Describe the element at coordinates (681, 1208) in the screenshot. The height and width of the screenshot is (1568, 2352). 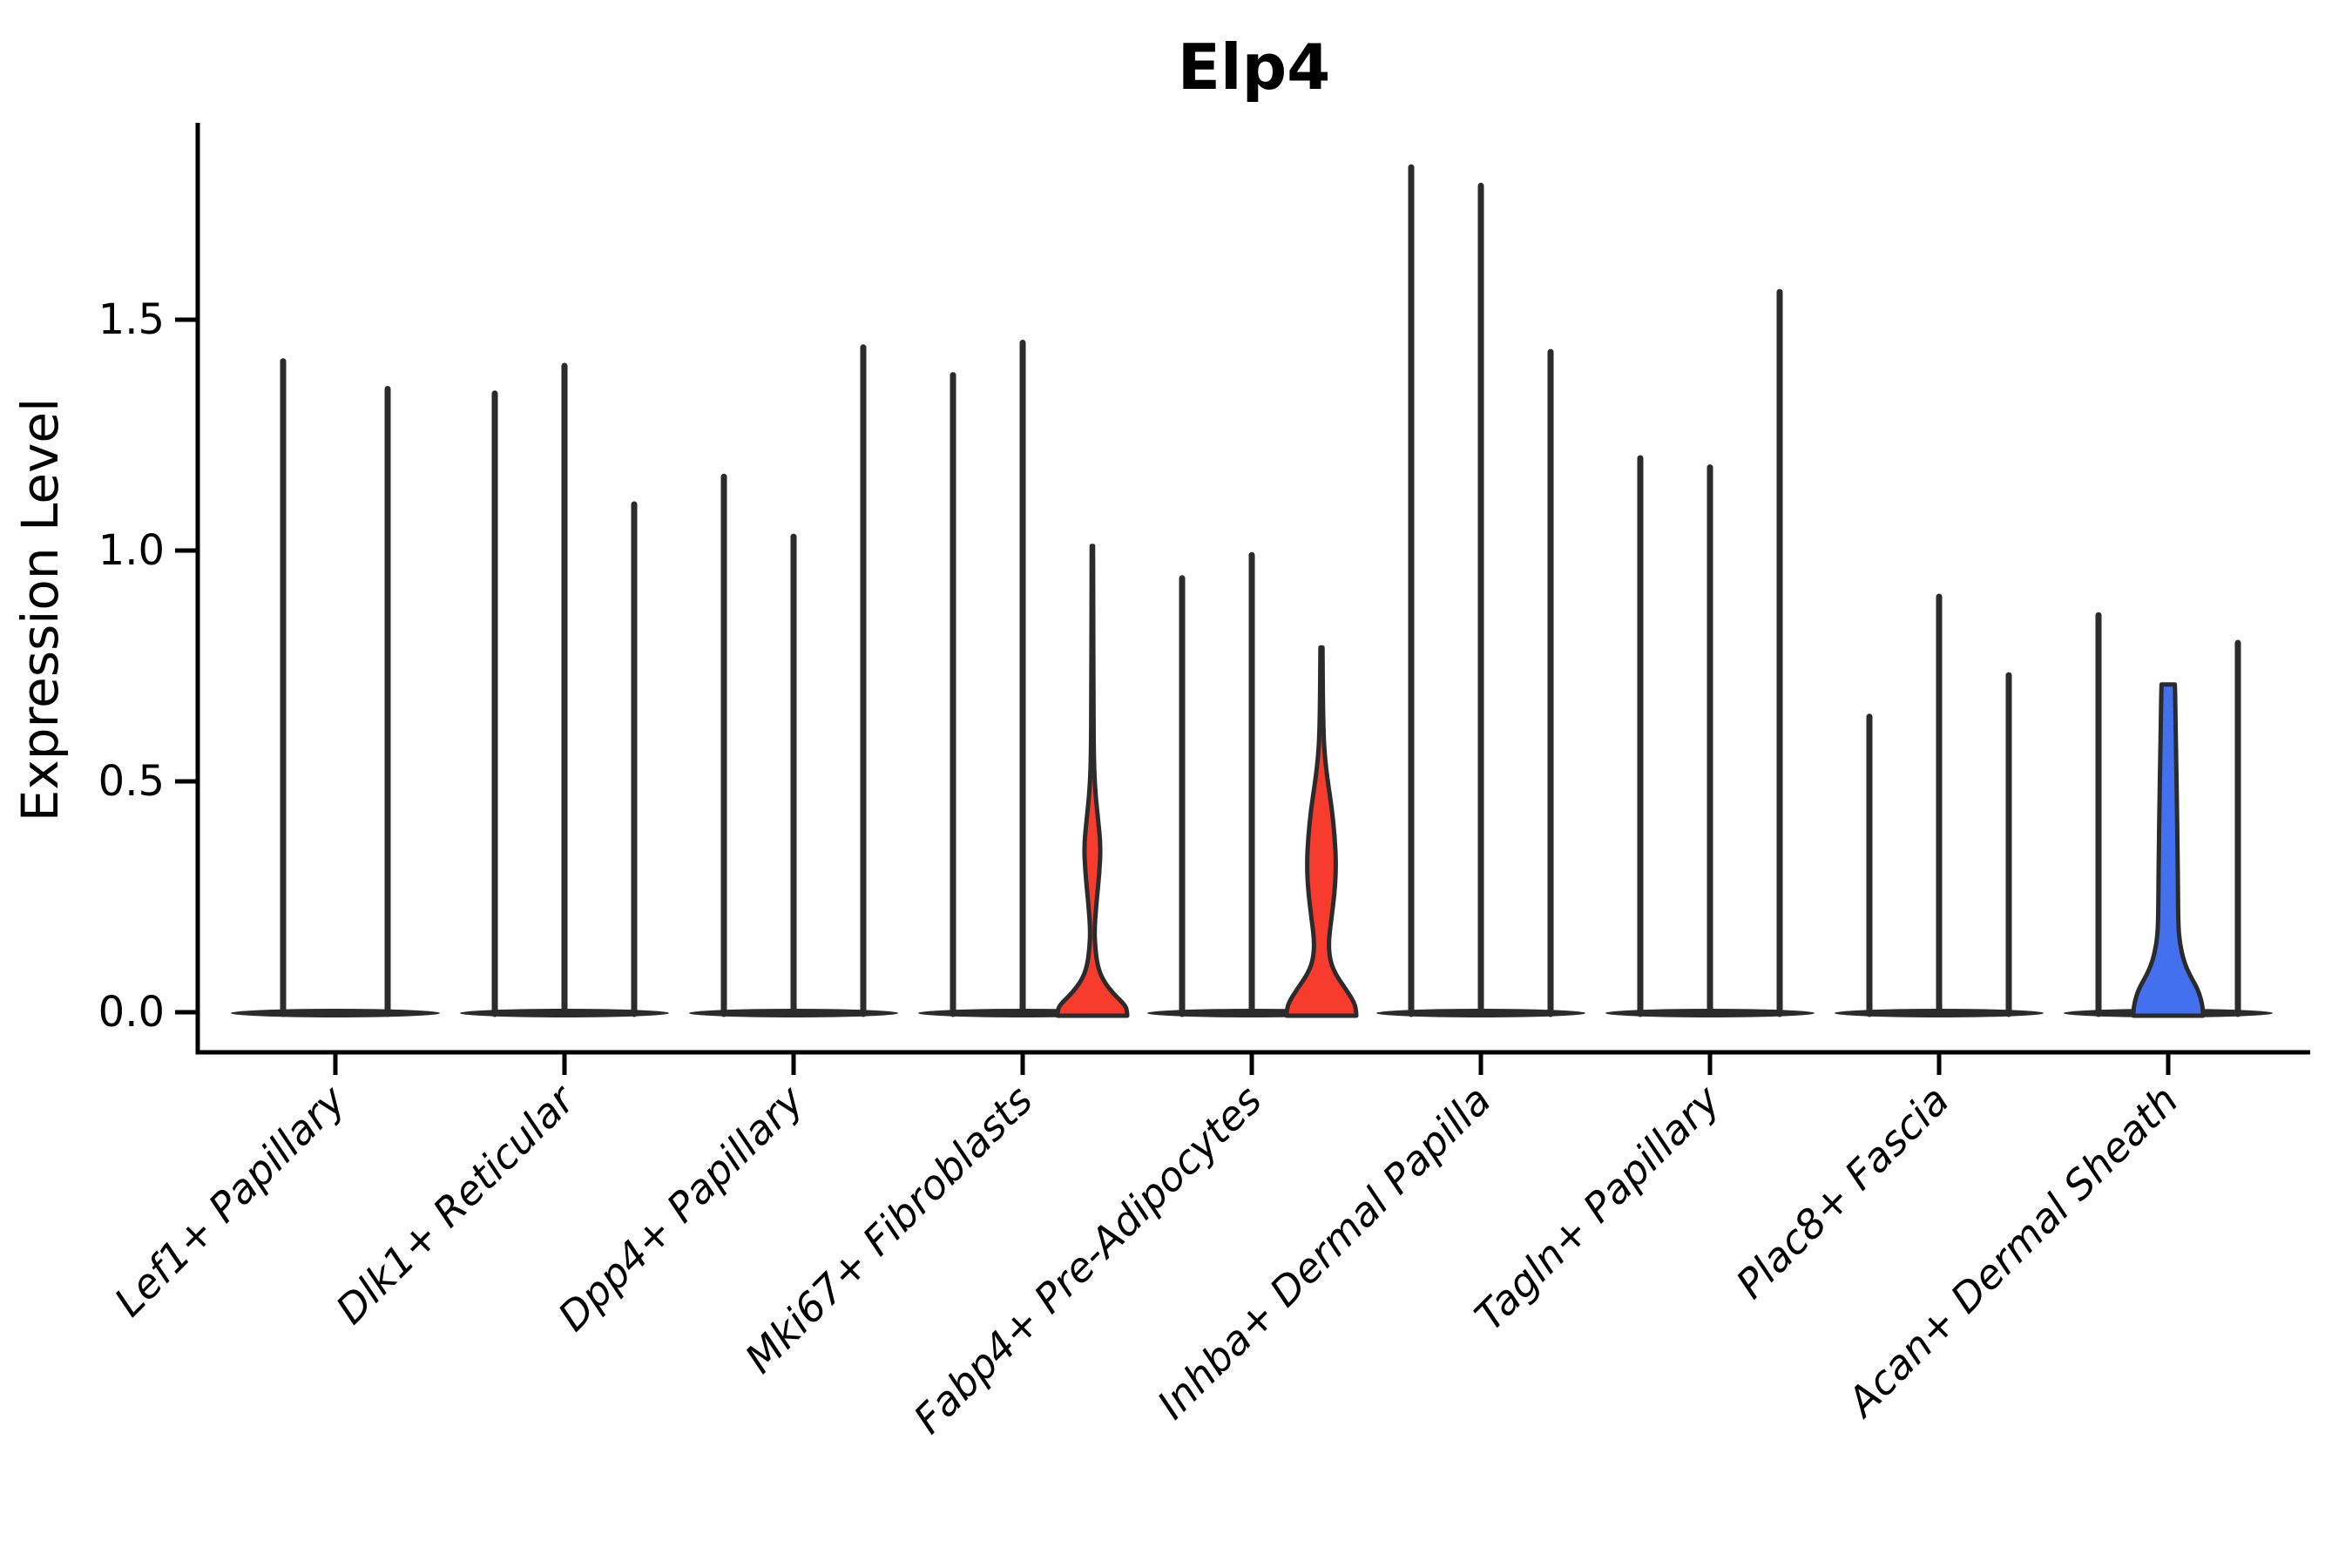
I see `x-tick-label: Dpp4+ Papillary` at that location.